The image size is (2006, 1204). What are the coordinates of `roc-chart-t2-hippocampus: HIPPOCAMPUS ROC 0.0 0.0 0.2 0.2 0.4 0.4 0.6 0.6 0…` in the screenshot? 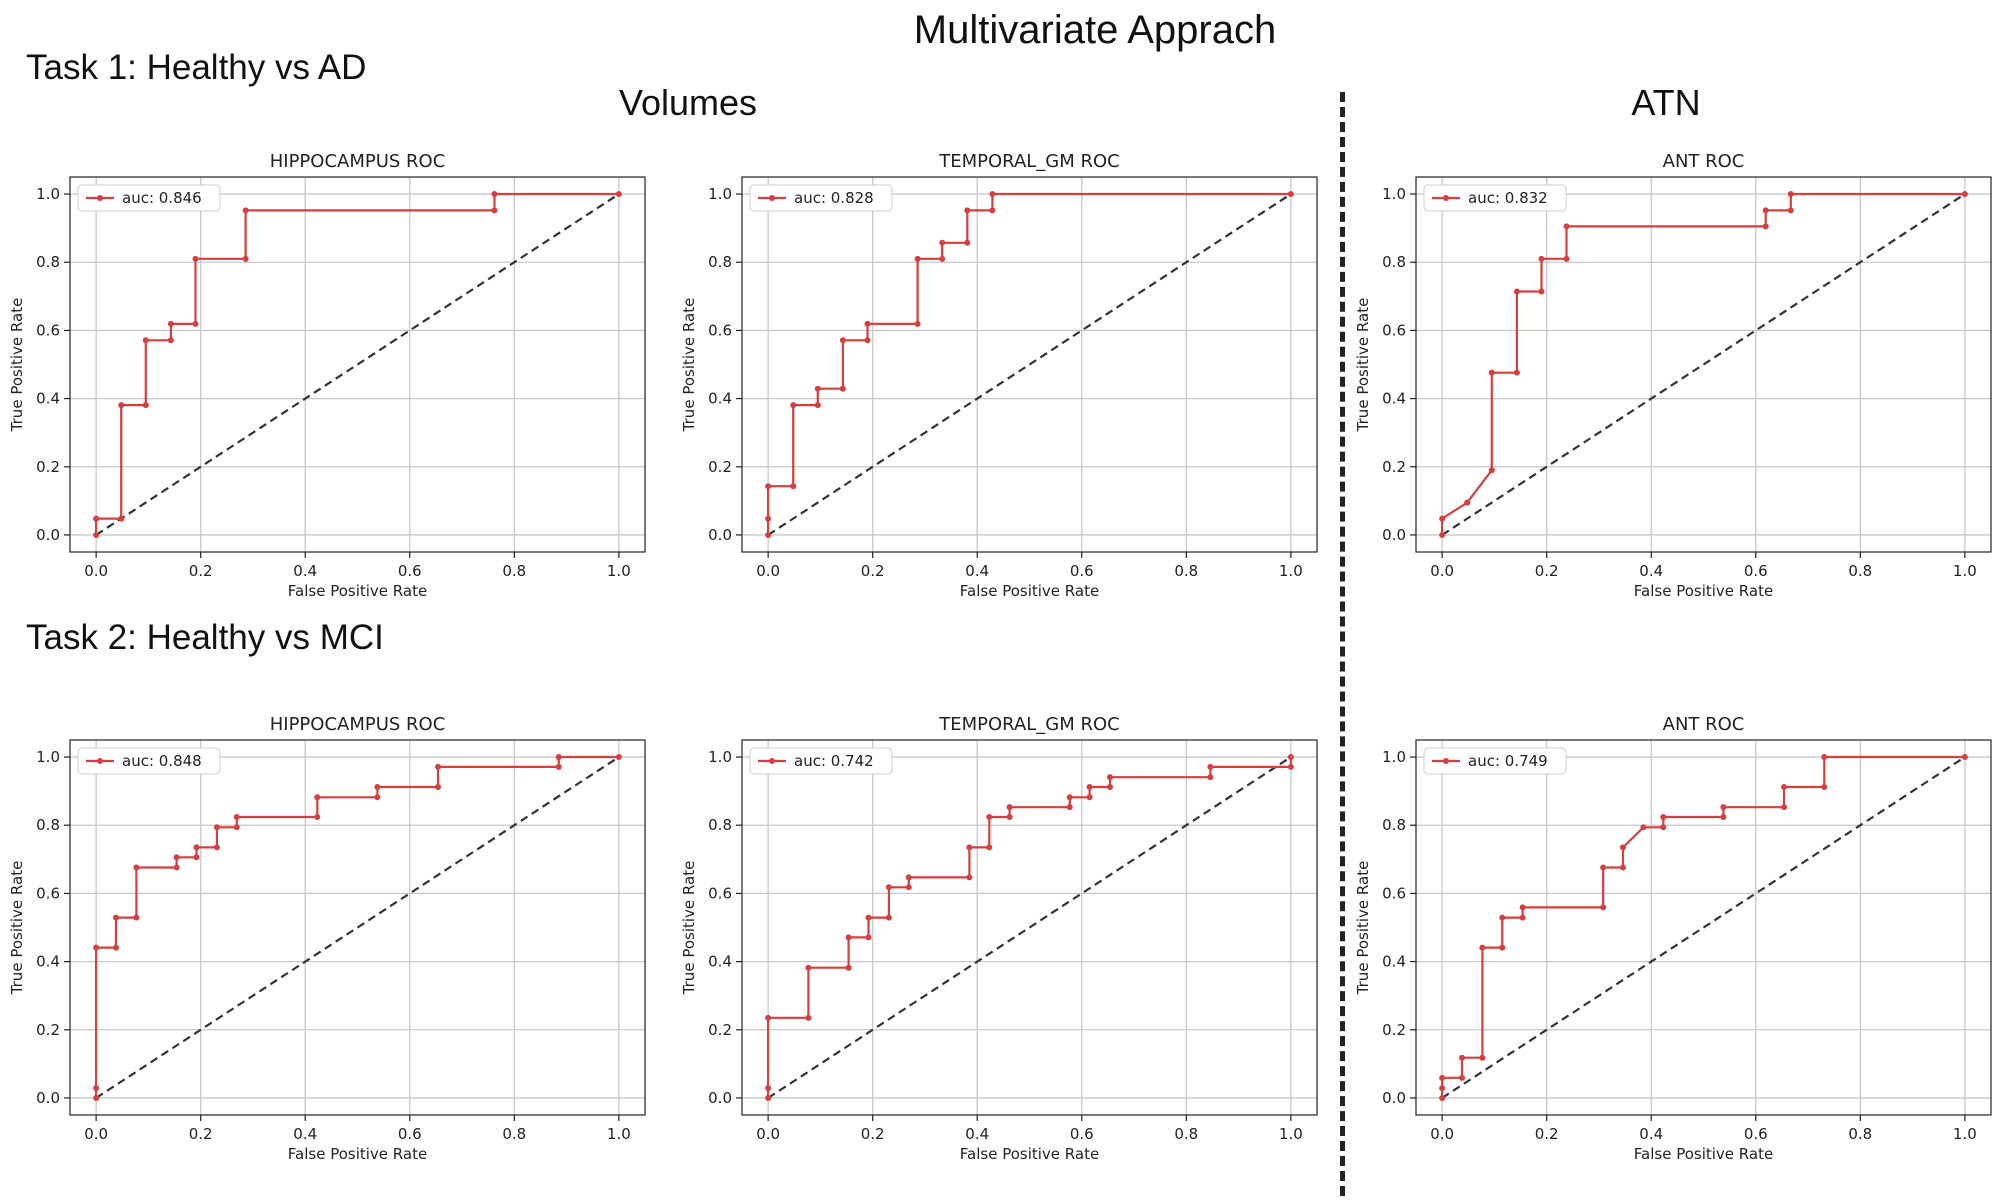 It's located at (327, 938).